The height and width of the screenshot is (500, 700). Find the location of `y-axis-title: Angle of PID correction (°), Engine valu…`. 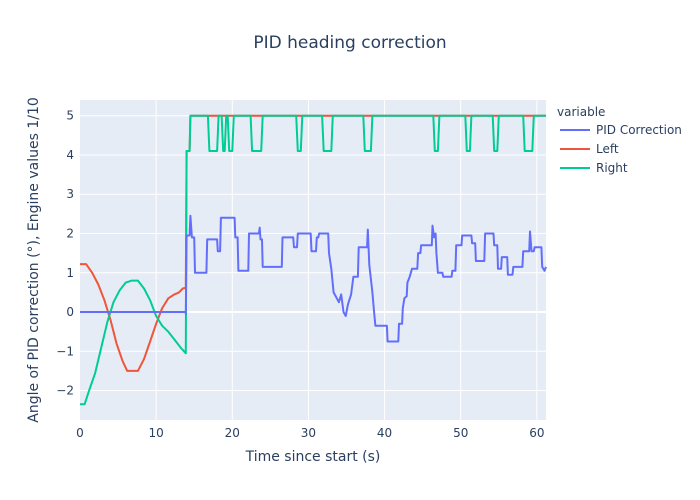

y-axis-title: Angle of PID correction (°), Engine valu… is located at coordinates (34, 260).